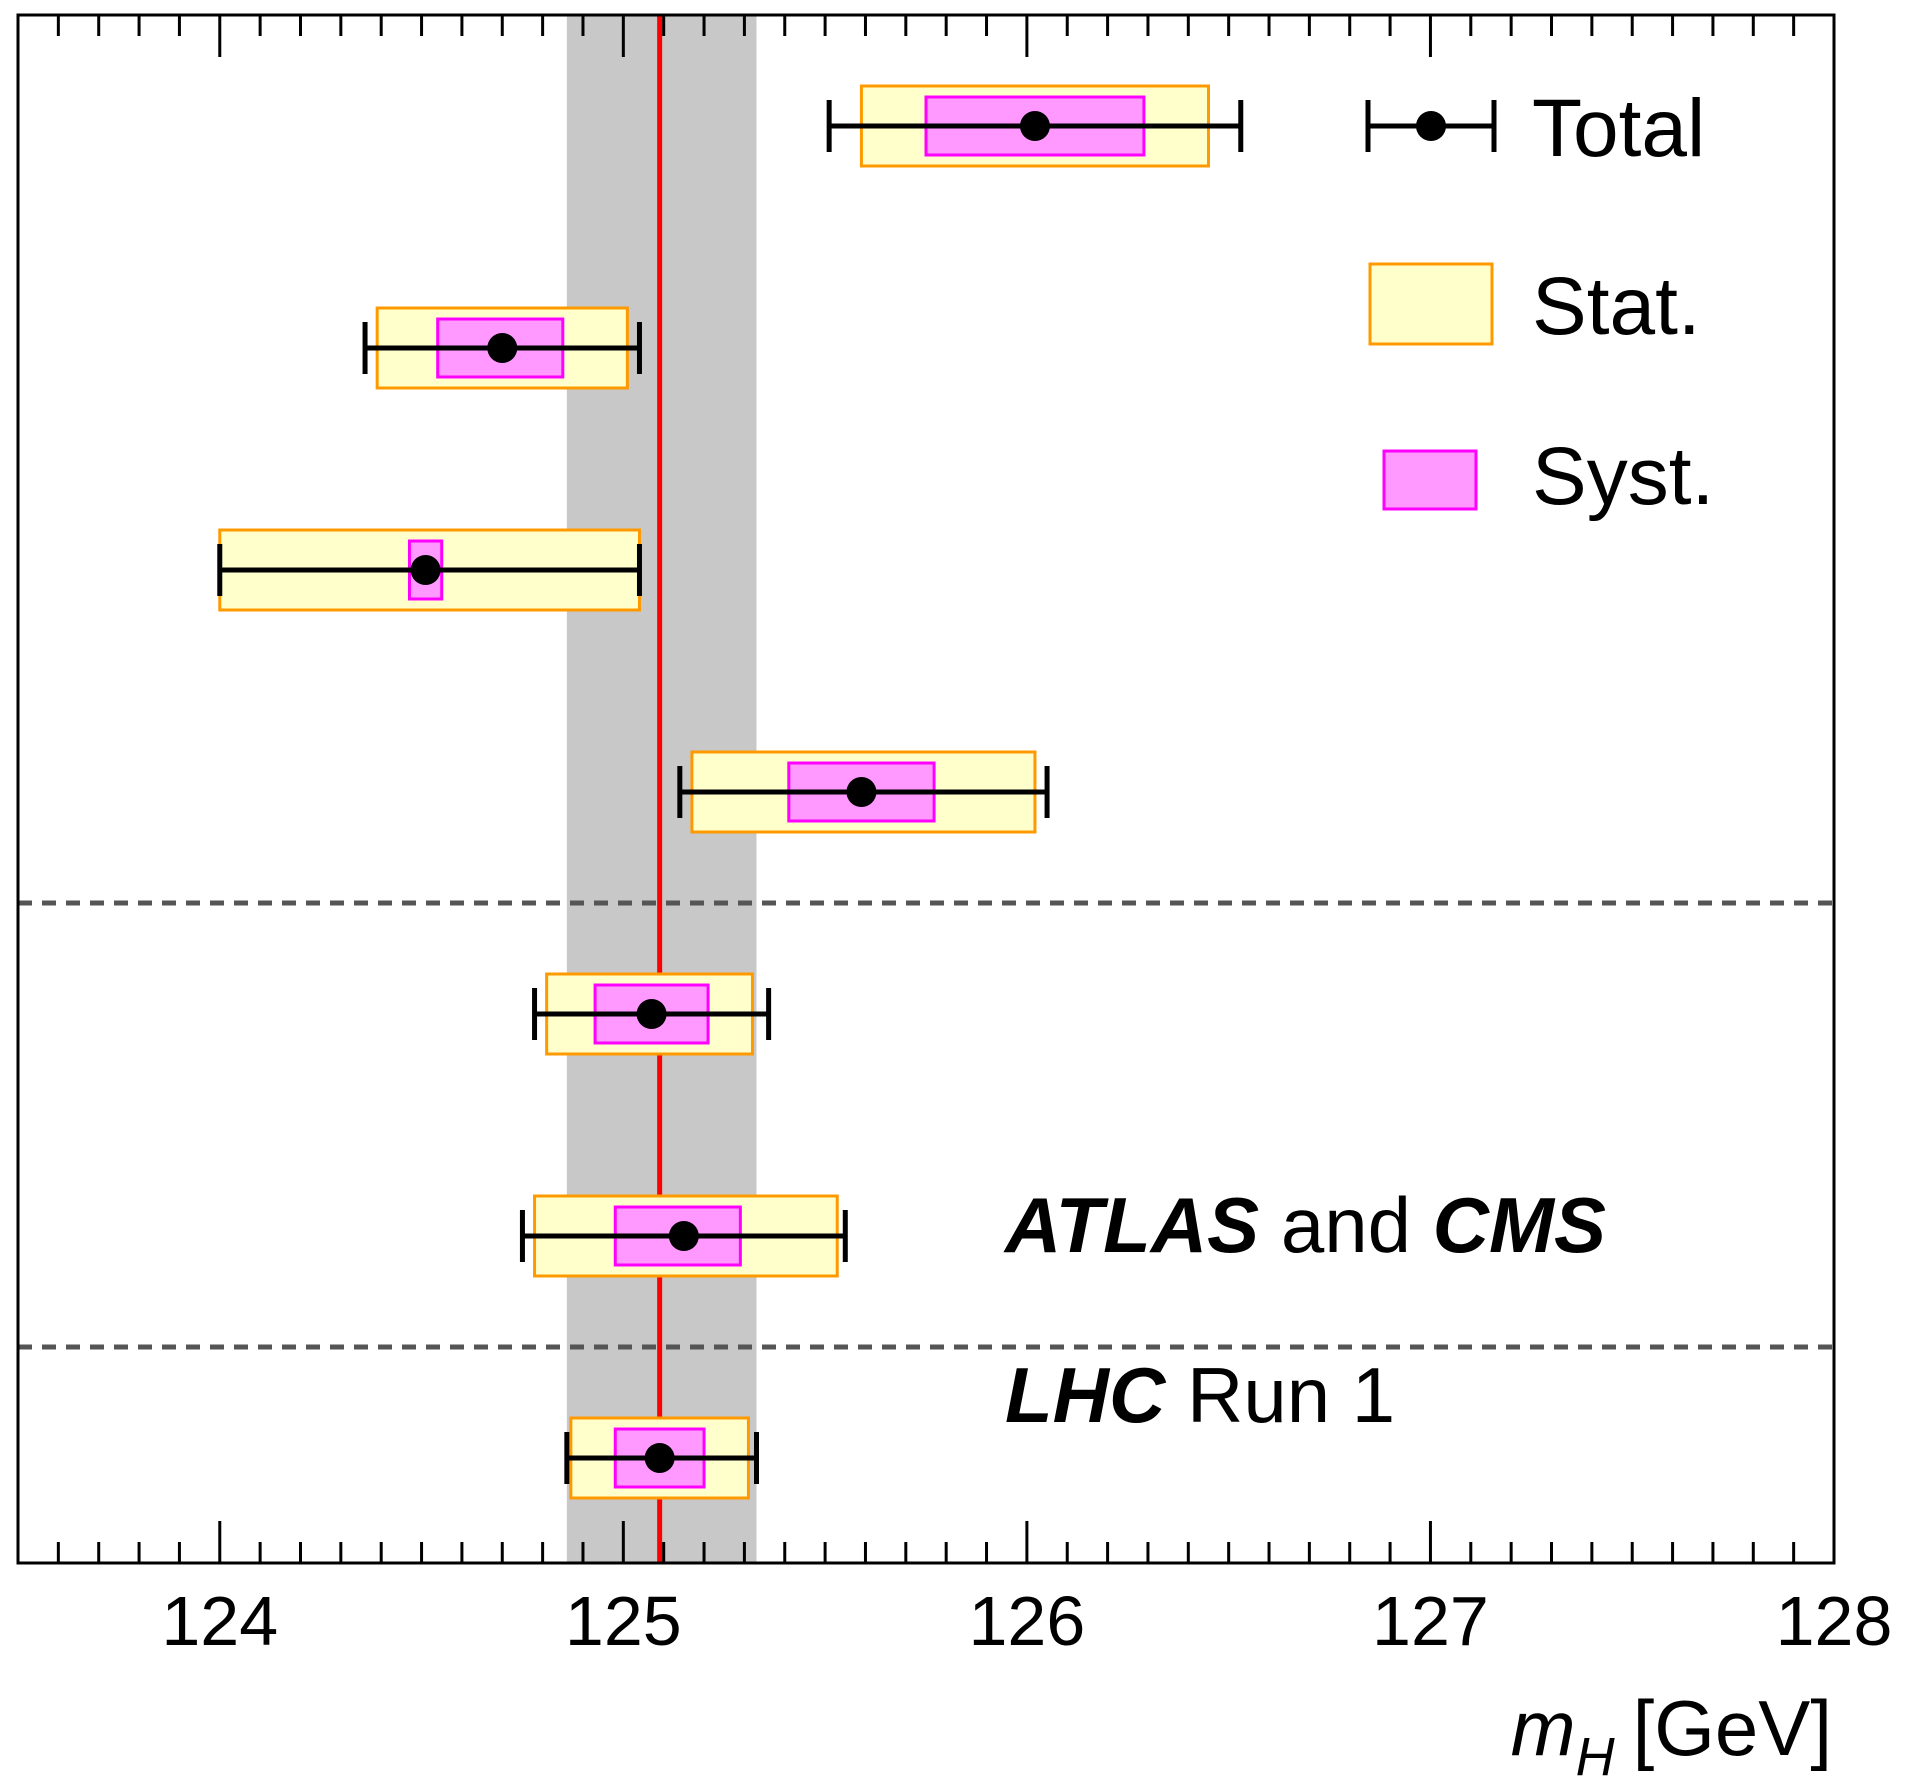  Describe the element at coordinates (219, 1621) in the screenshot. I see `x-tick-label-124: 124` at that location.